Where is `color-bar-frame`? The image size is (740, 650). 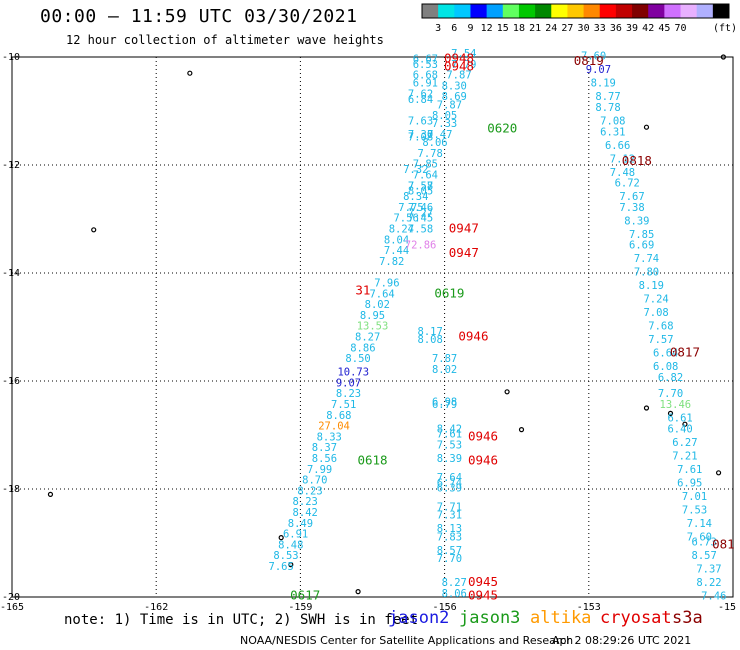 color-bar-frame is located at coordinates (575, 11).